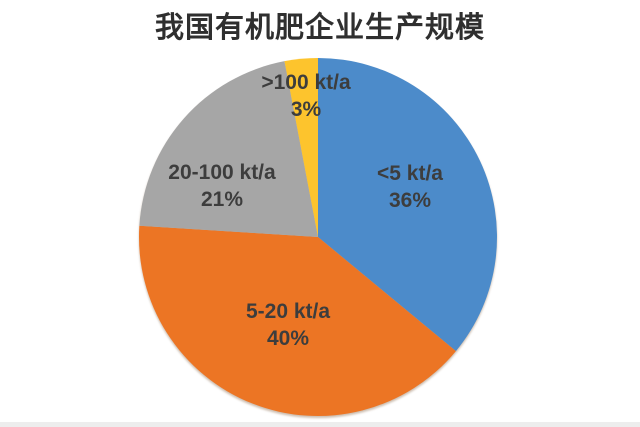 The height and width of the screenshot is (427, 640). Describe the element at coordinates (301, 147) in the screenshot. I see `pie-slice-gt100` at that location.